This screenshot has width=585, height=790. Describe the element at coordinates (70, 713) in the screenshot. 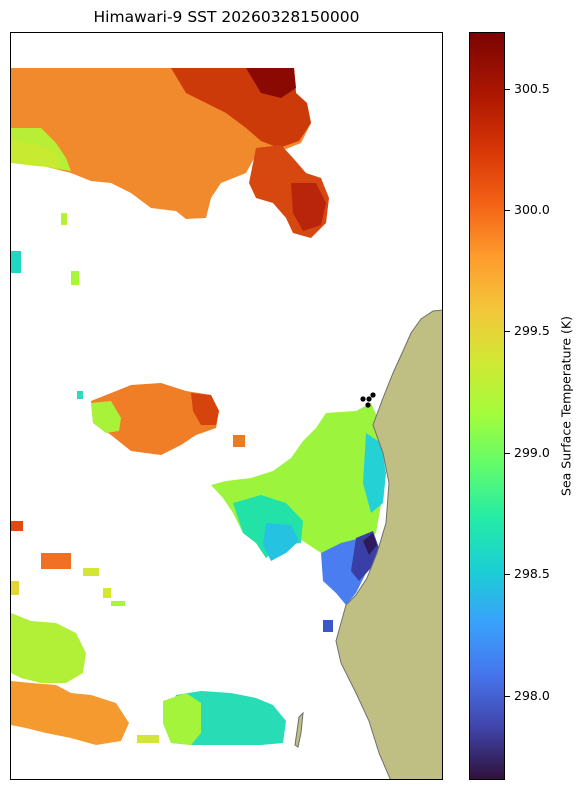

I see `sst-patch-southwest-orange` at that location.